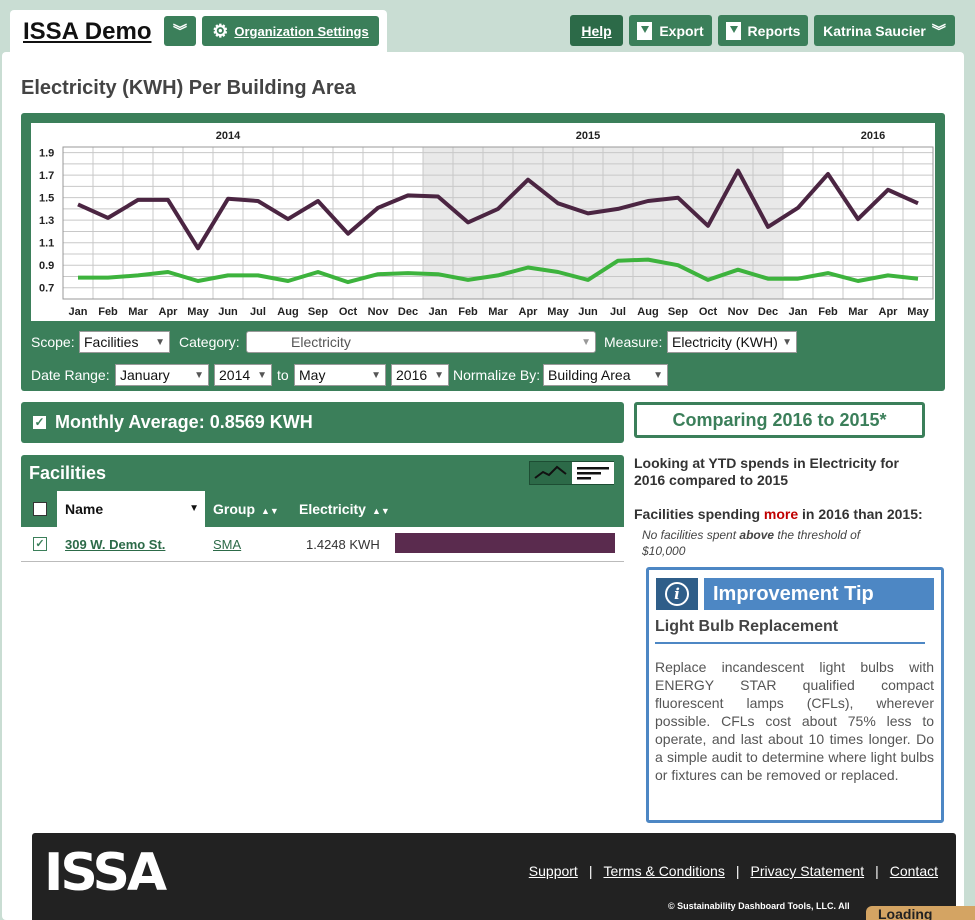  Describe the element at coordinates (105, 873) in the screenshot. I see `issa-logo: ISSA` at that location.